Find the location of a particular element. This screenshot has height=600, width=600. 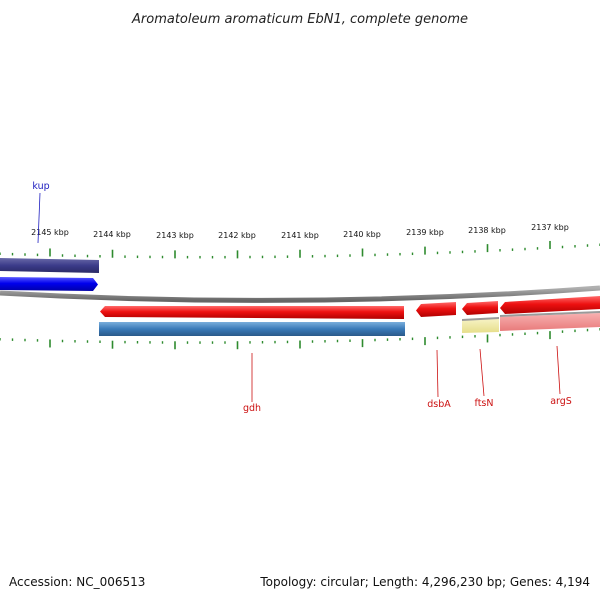

ftsN-gene-arrow is located at coordinates (480, 308).